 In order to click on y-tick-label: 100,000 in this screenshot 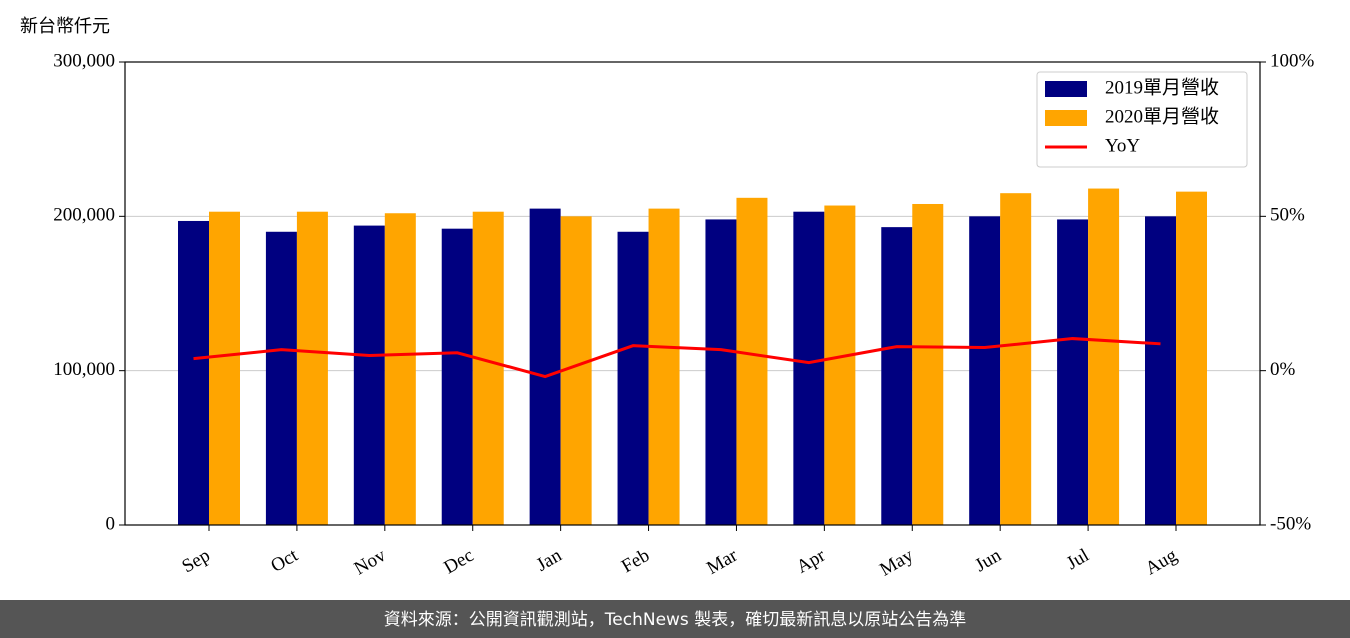, I will do `click(84, 369)`.